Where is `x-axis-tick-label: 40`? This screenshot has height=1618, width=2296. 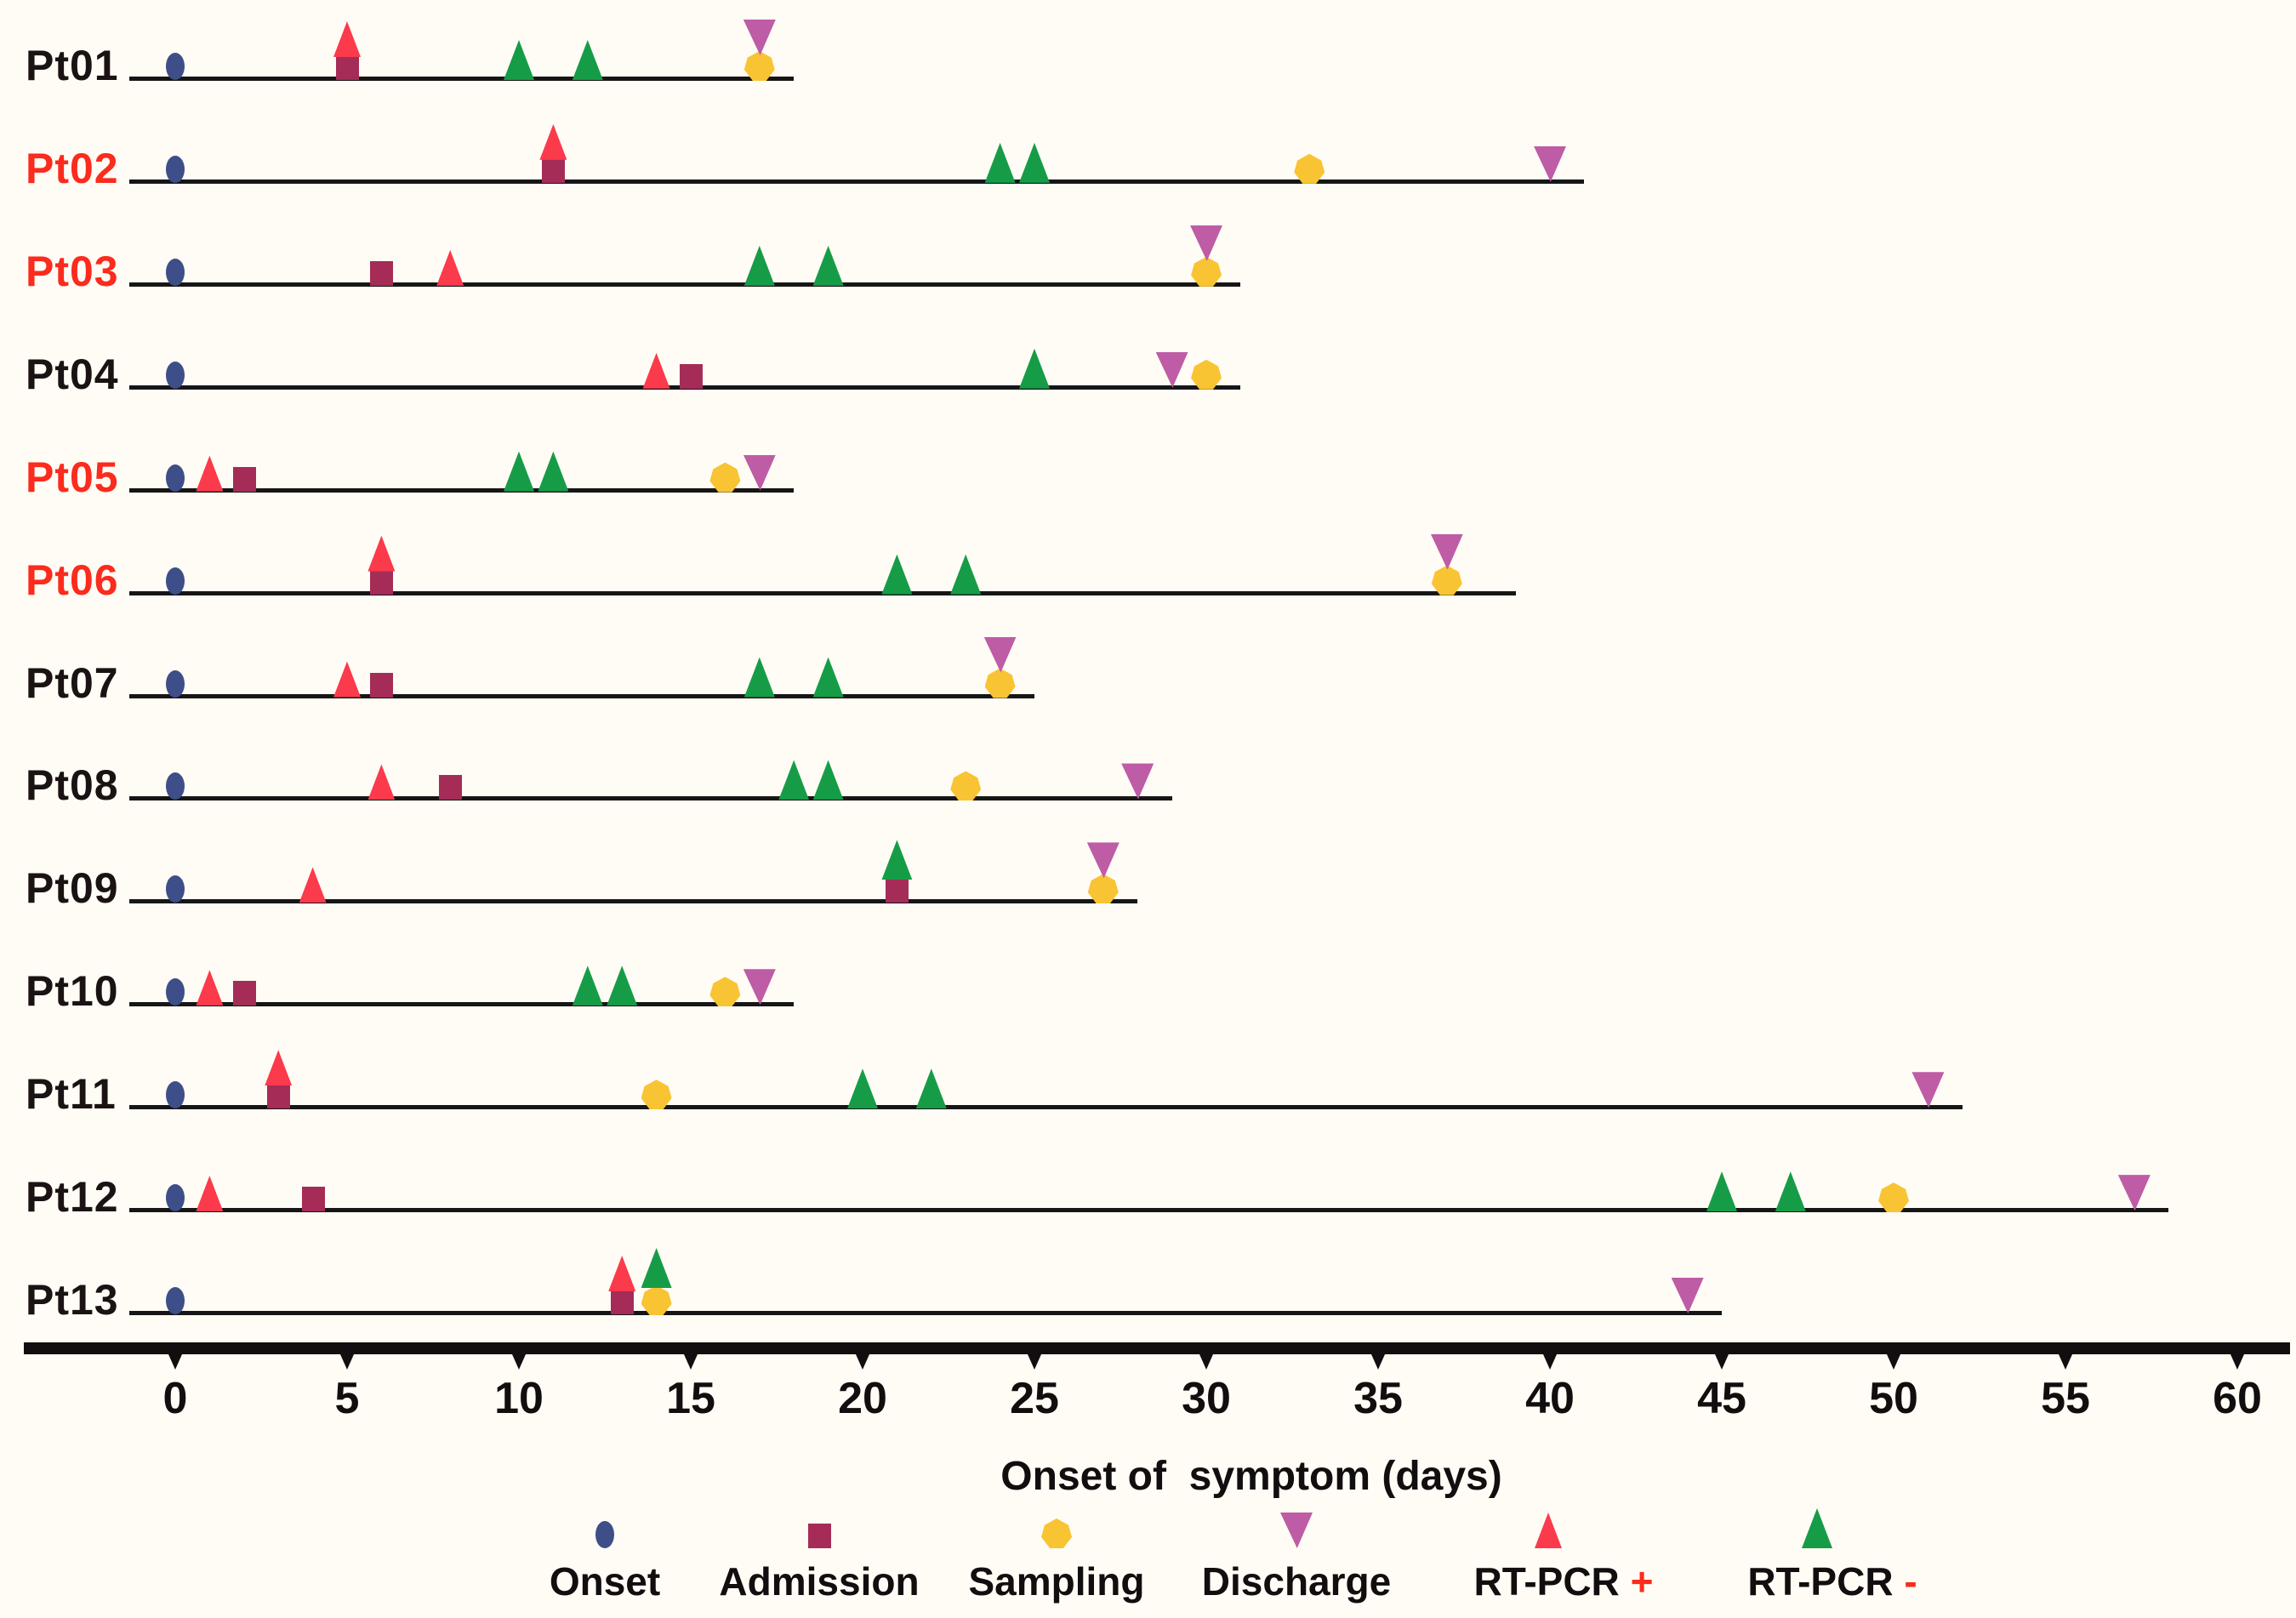
x-axis-tick-label: 40 is located at coordinates (1550, 1398).